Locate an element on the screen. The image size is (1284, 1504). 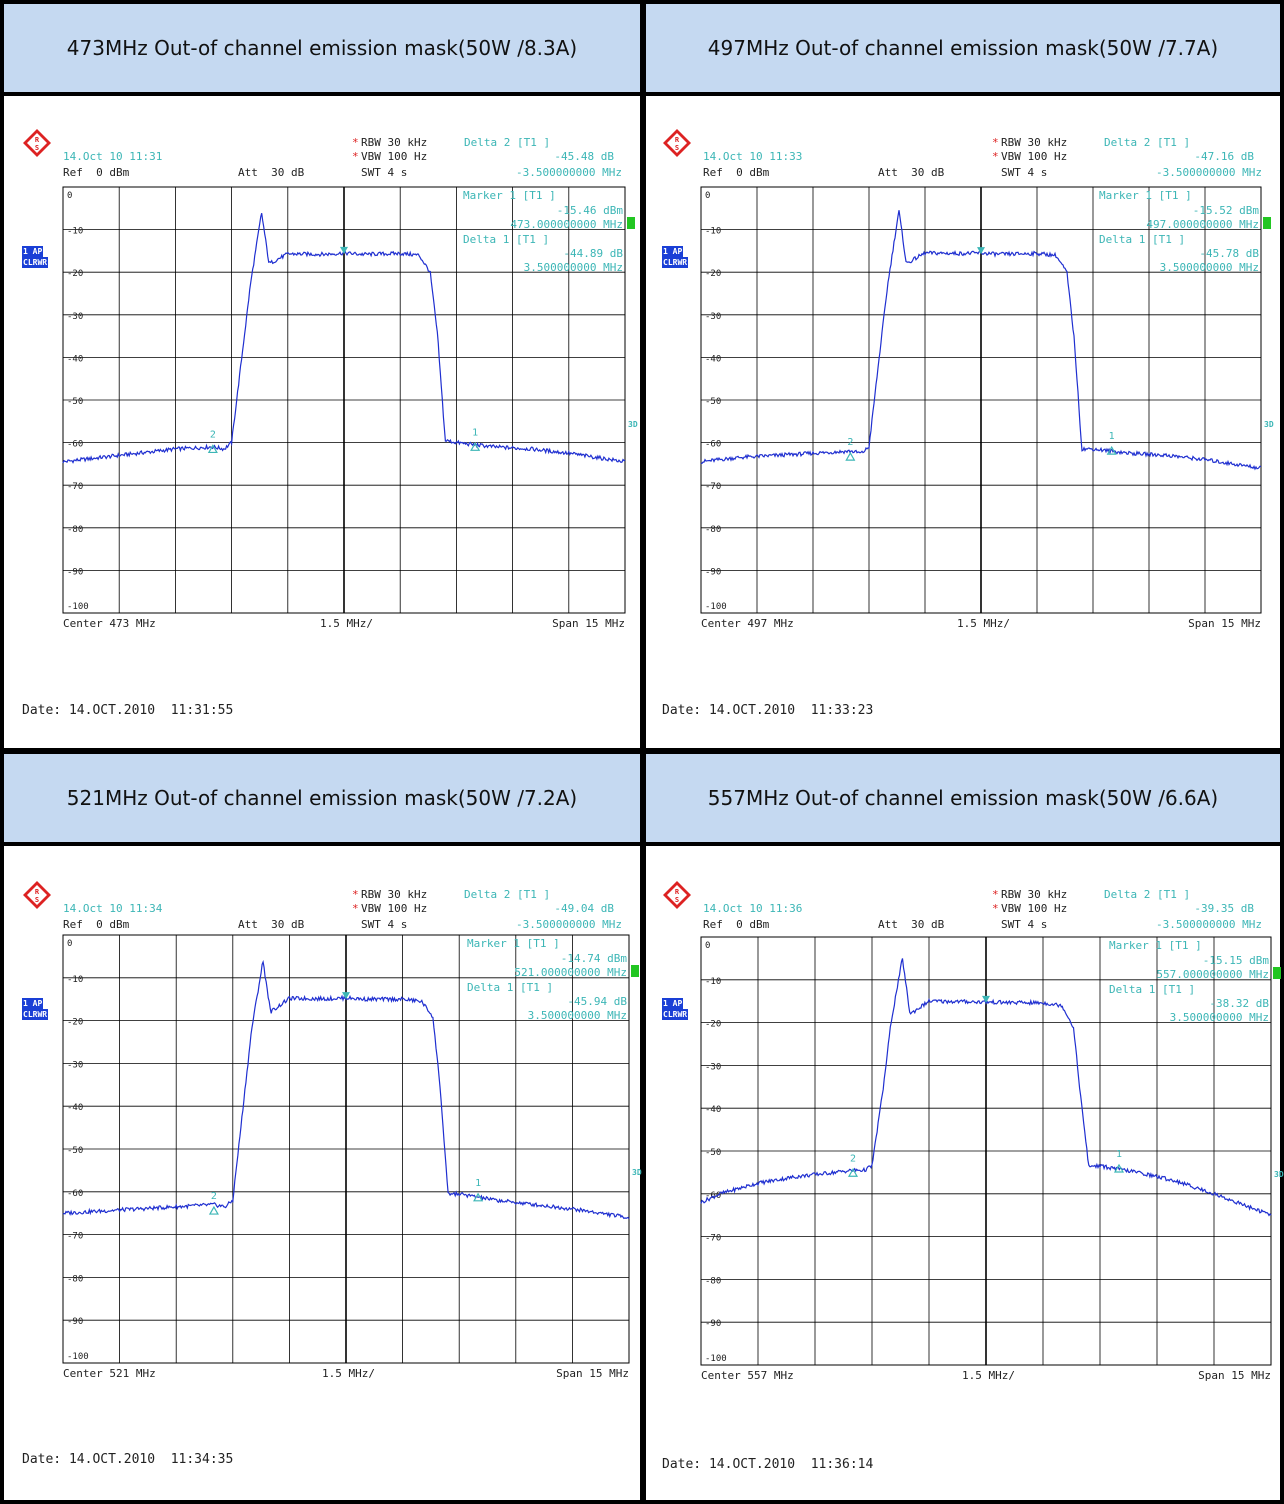
delta1-frequency: 3.500000000 MHz is located at coordinates (573, 267).